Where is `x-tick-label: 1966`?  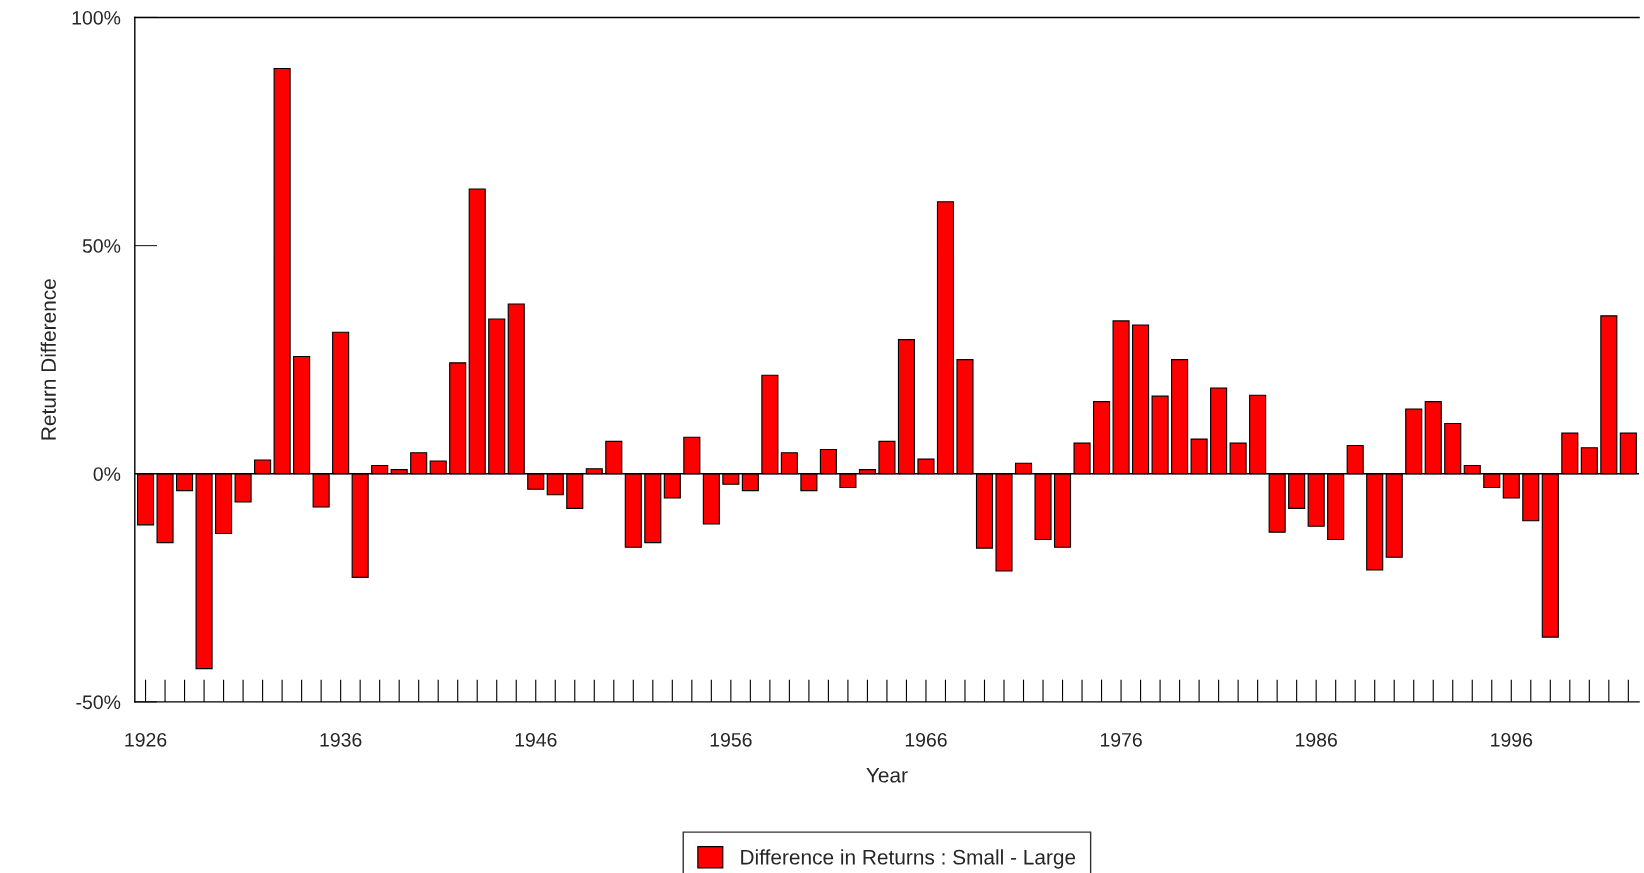 x-tick-label: 1966 is located at coordinates (926, 739).